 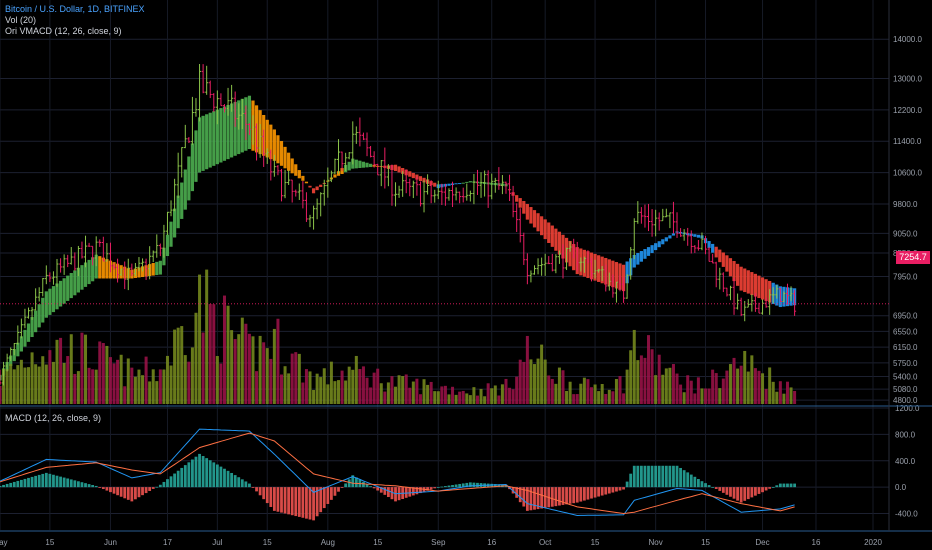 I want to click on price-tick-label: 6150.0, so click(x=905, y=347).